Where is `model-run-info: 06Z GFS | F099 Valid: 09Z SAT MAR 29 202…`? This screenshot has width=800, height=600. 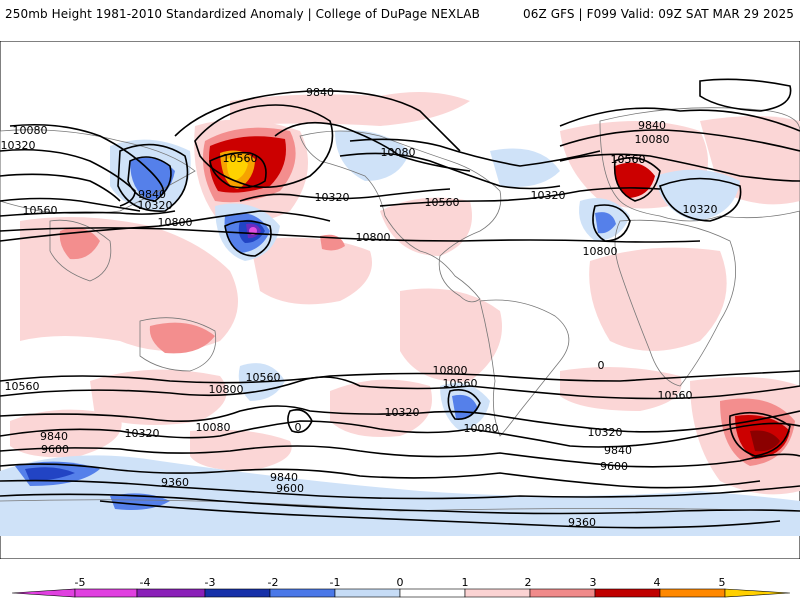 model-run-info: 06Z GFS | F099 Valid: 09Z SAT MAR 29 202… is located at coordinates (658, 14).